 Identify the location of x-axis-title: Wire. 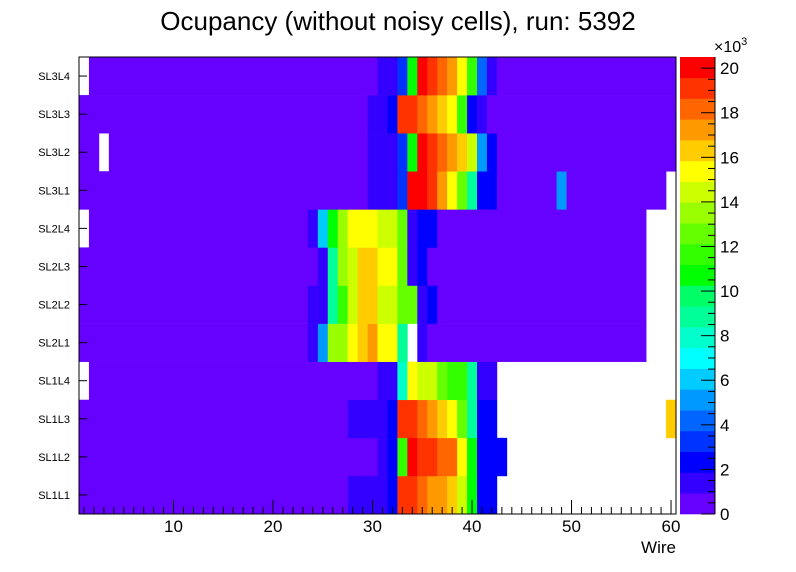
(658, 547).